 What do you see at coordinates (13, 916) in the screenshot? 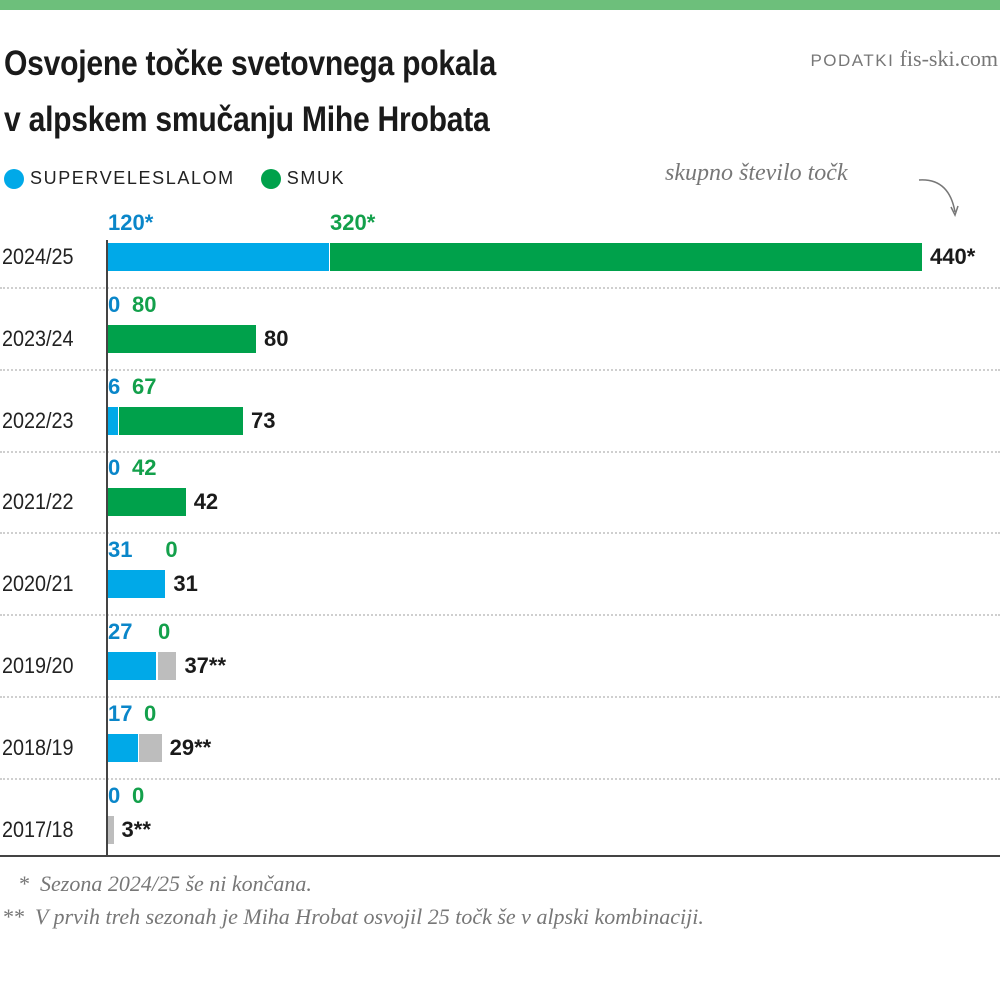
I see `footnote-marker: **` at bounding box center [13, 916].